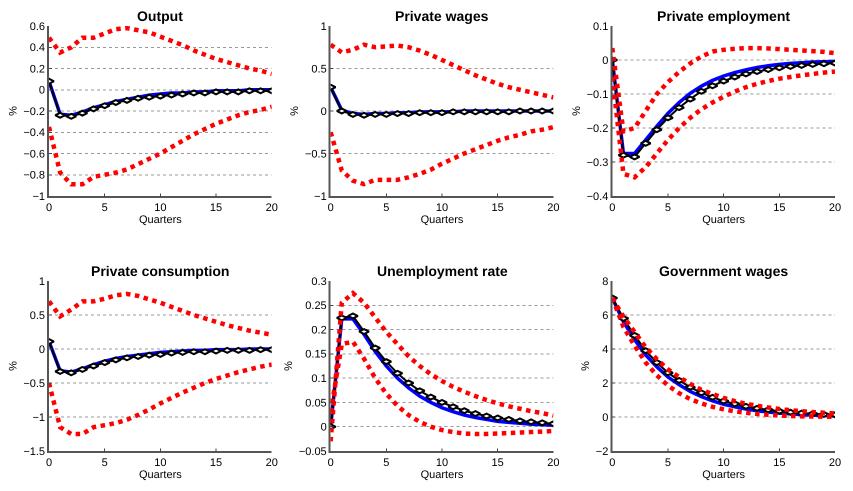 The height and width of the screenshot is (491, 853). What do you see at coordinates (34, 176) in the screenshot?
I see `y-tick-label: −0.8` at bounding box center [34, 176].